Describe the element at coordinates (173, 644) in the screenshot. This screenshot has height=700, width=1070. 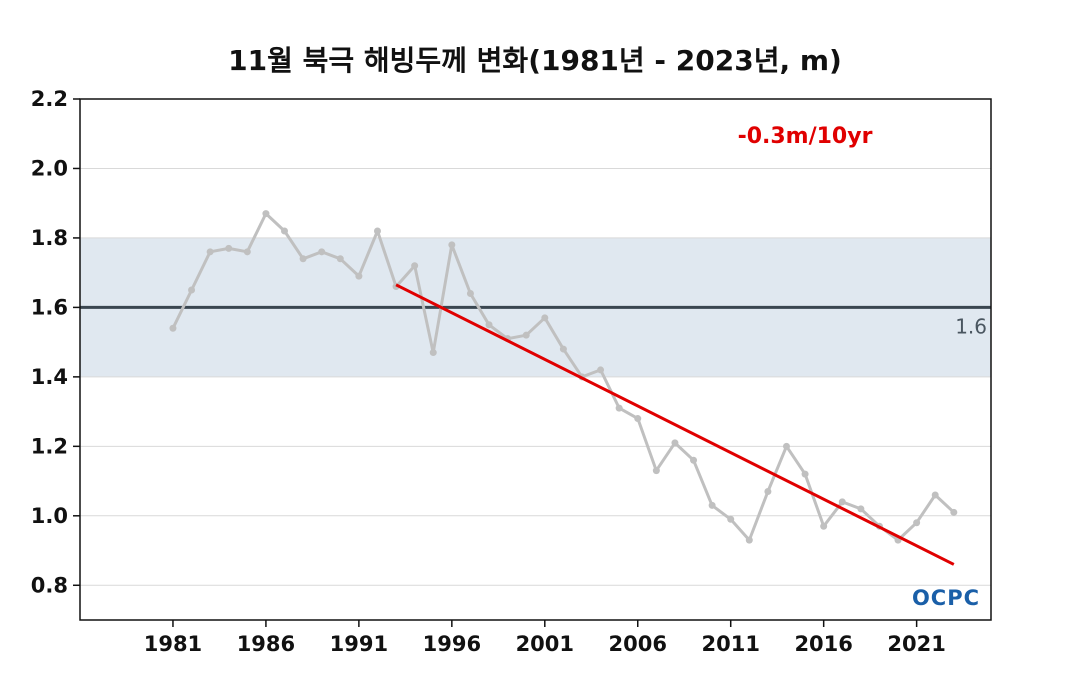
I see `x-tick-label: 1981` at that location.